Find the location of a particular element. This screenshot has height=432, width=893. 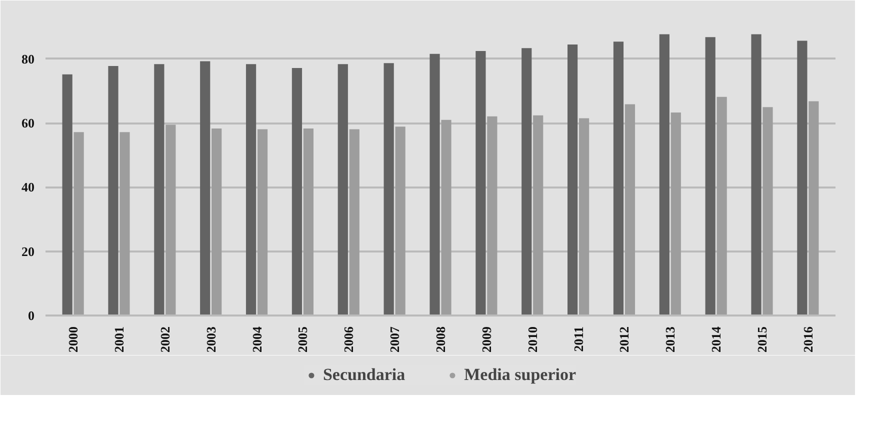

x-tick-label: 2011 is located at coordinates (578, 339).